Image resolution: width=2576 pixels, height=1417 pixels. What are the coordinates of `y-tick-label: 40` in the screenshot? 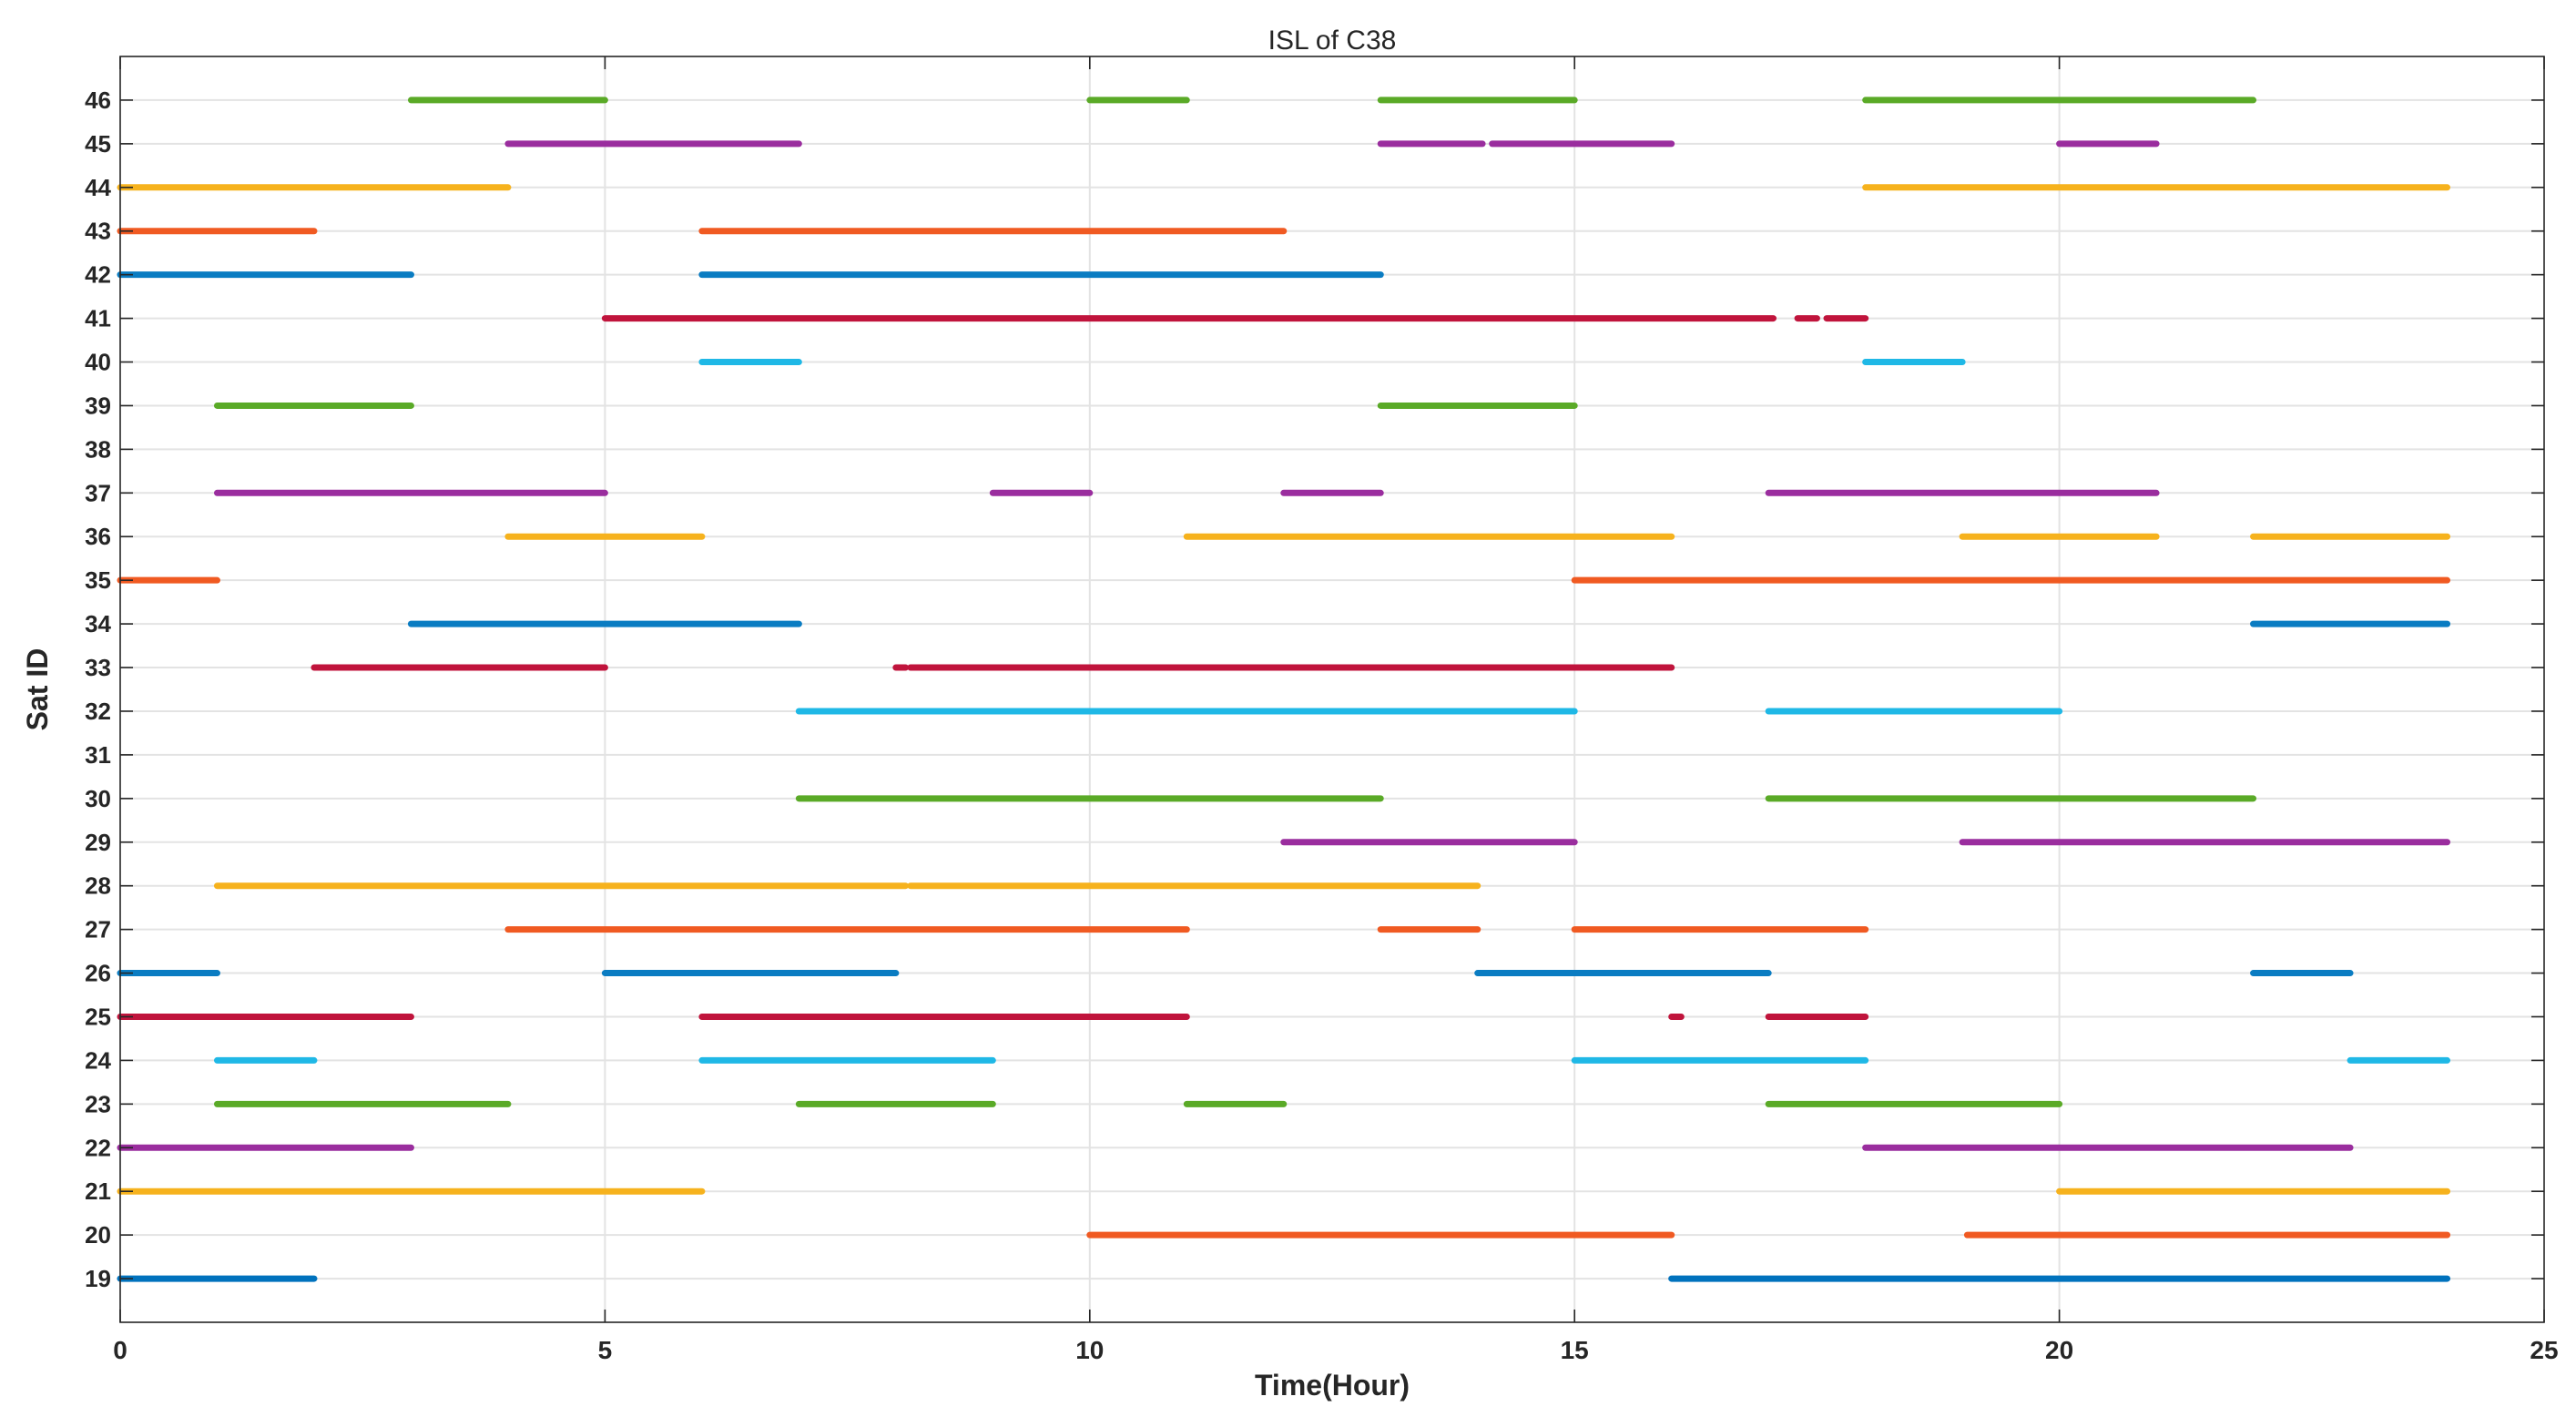 It's located at (98, 363).